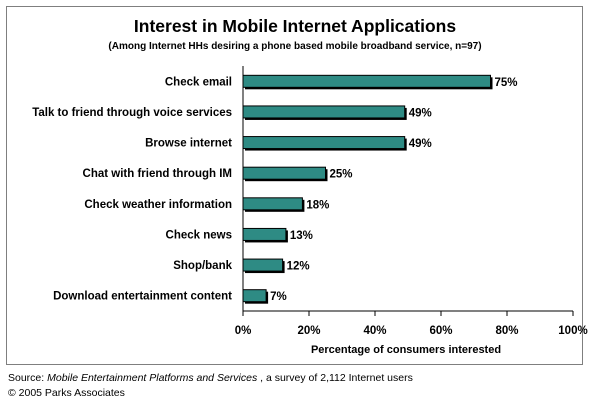 The width and height of the screenshot is (589, 403). What do you see at coordinates (366, 81) in the screenshot?
I see `bar-check-email` at bounding box center [366, 81].